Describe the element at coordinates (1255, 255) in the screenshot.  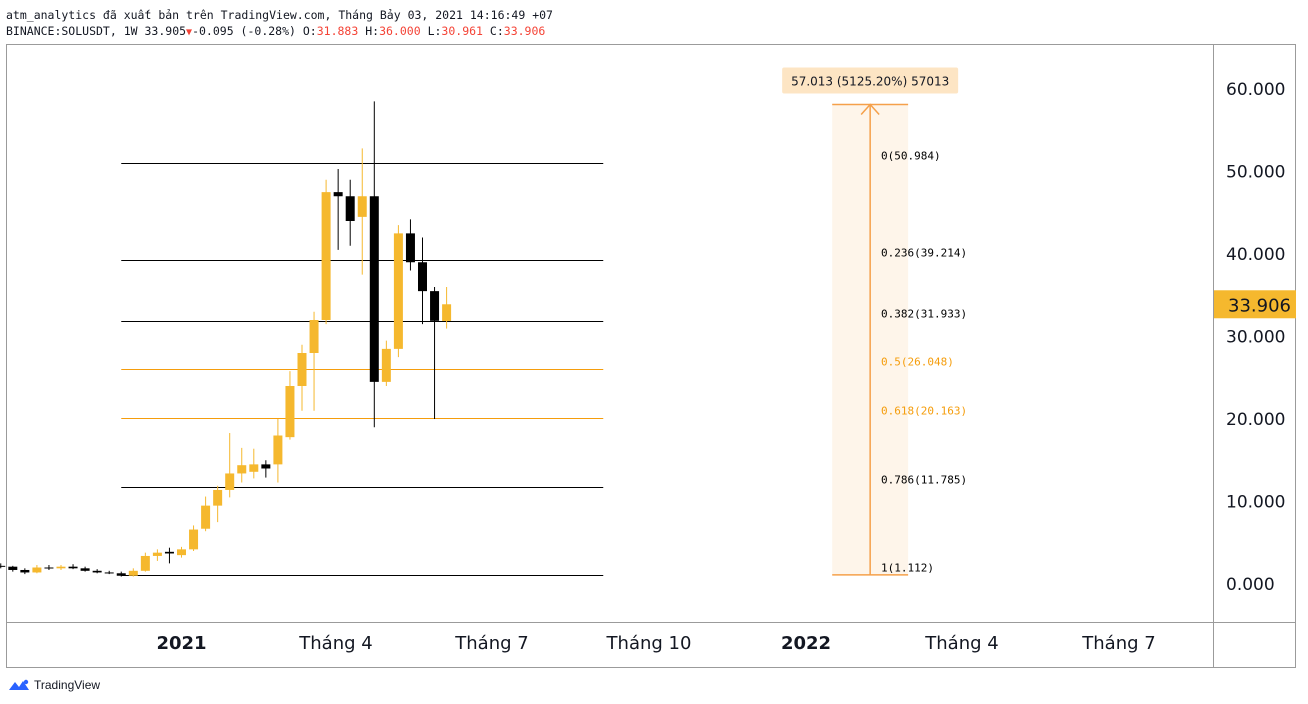
I see `price-tick-label: 40.000` at that location.